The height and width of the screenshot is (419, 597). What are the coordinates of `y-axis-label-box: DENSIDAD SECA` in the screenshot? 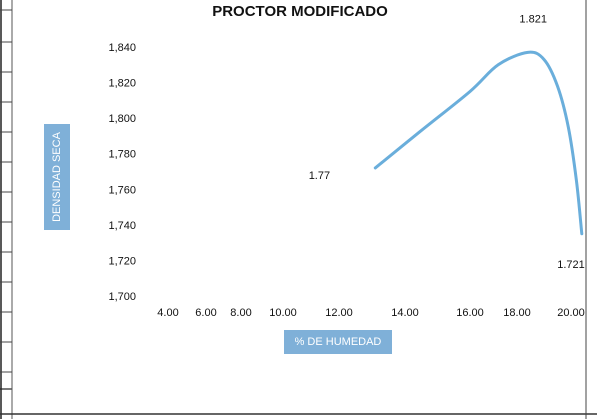 It's located at (57, 177).